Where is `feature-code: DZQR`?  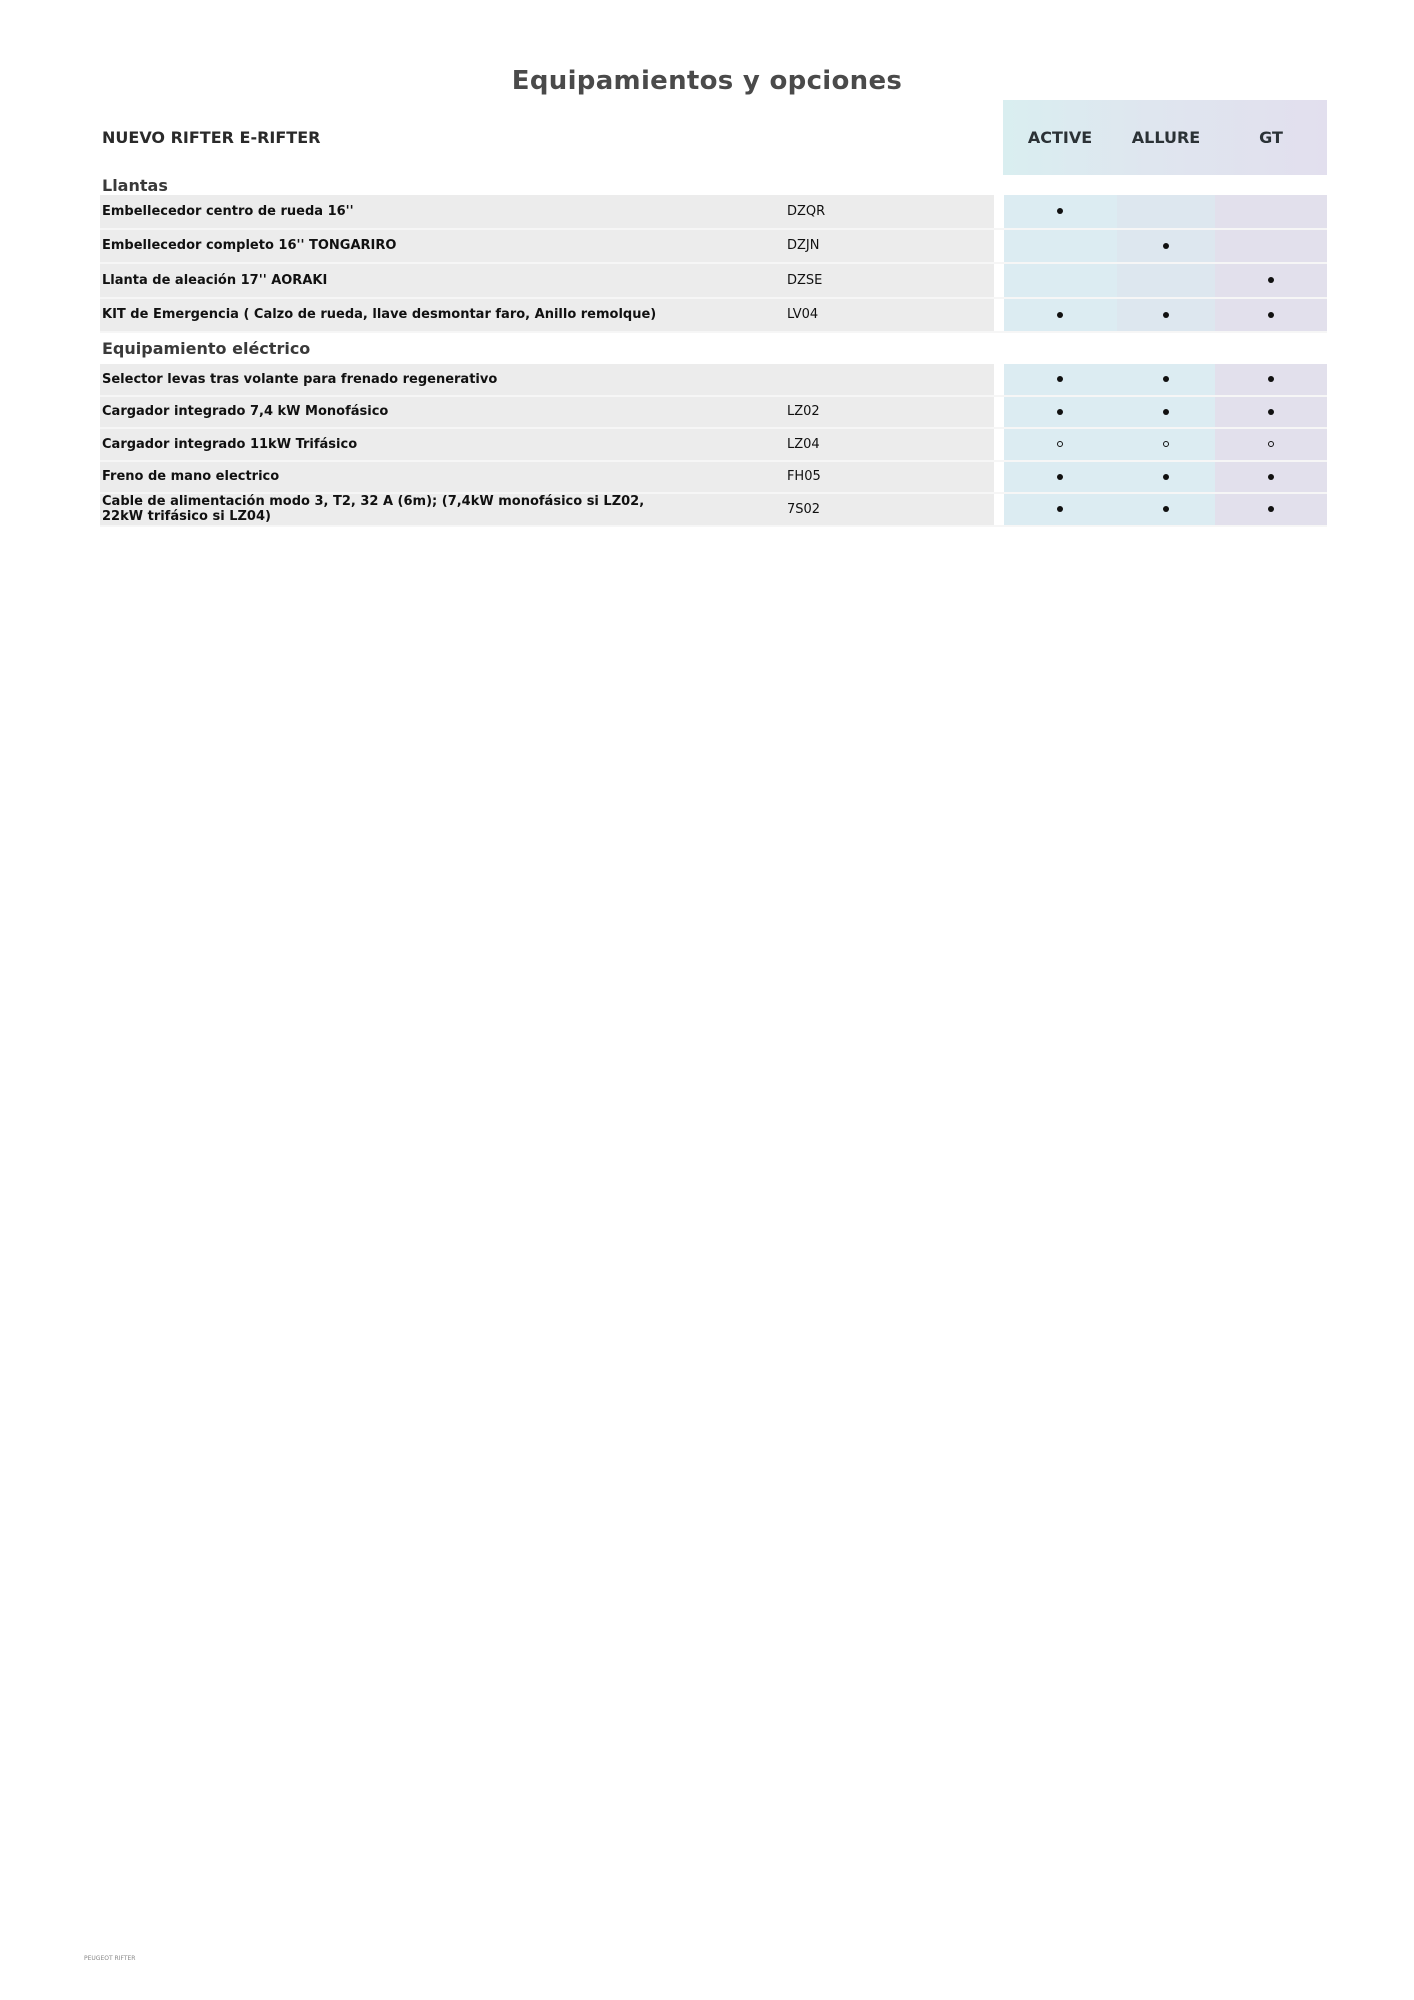
feature-code: DZQR is located at coordinates (841, 211).